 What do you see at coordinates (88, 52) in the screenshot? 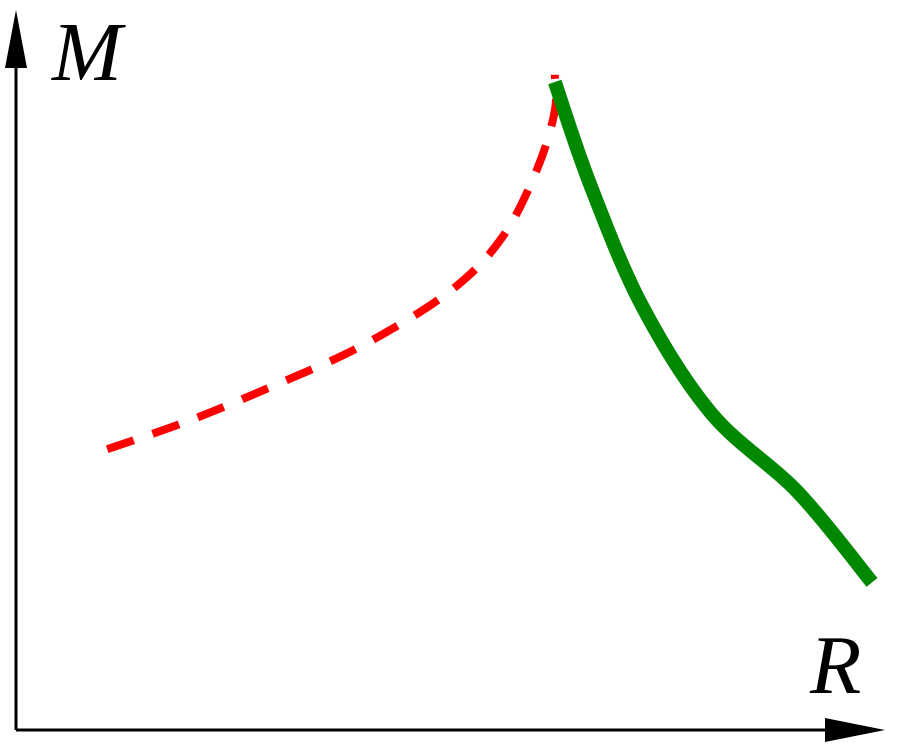
I see `y-axis-label: M` at bounding box center [88, 52].